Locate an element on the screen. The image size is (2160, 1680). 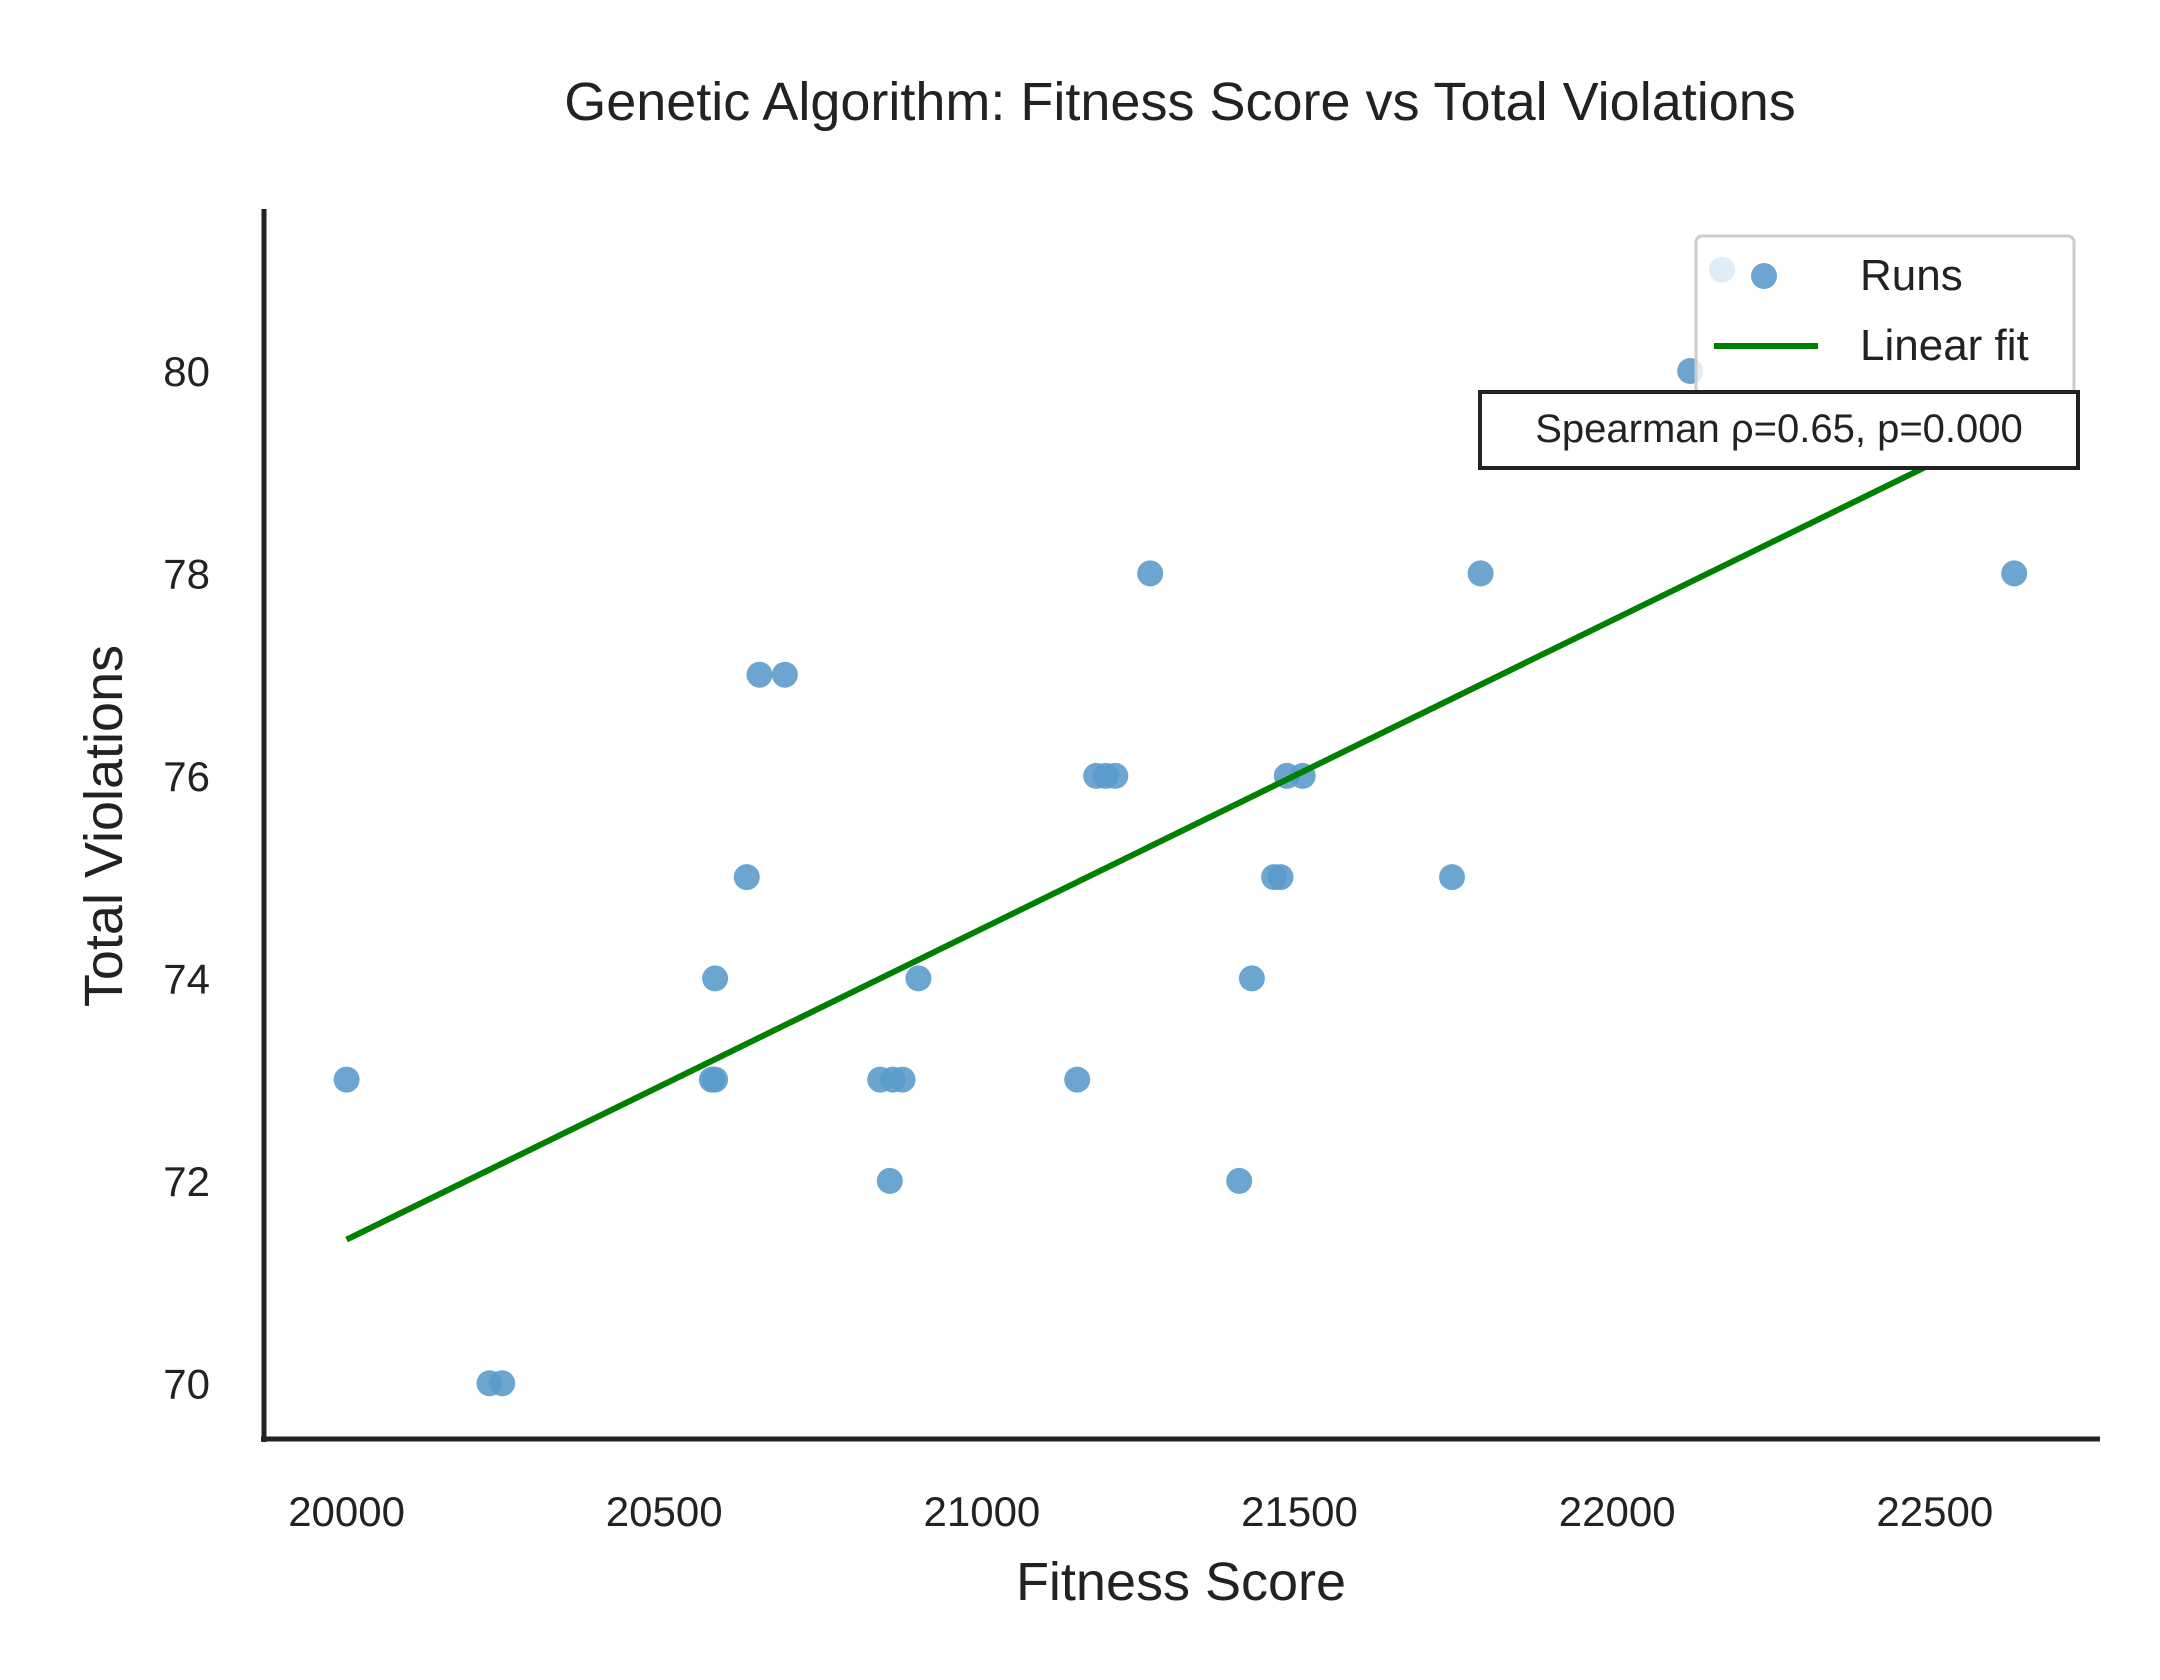
legend-runs-marker is located at coordinates (1764, 276).